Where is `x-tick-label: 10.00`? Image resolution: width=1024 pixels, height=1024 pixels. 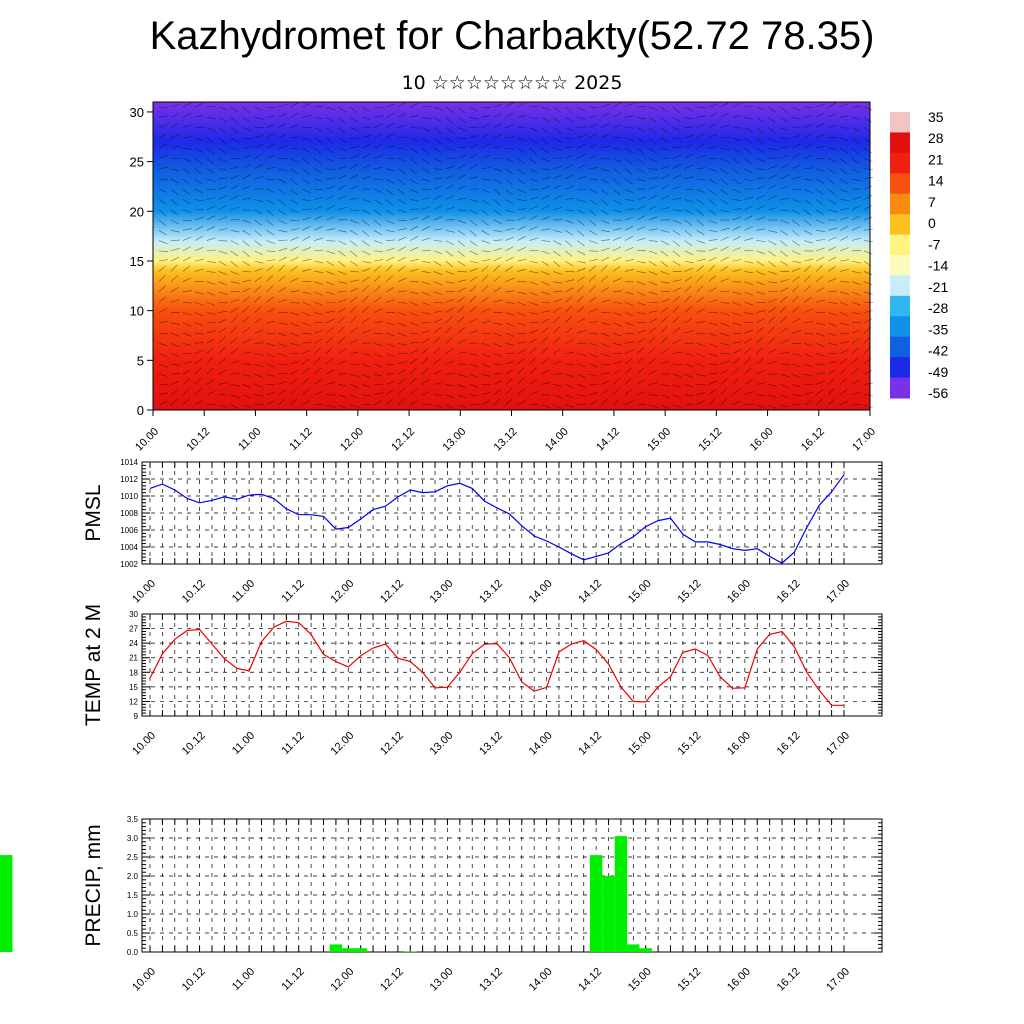 x-tick-label: 10.00 is located at coordinates (147, 440).